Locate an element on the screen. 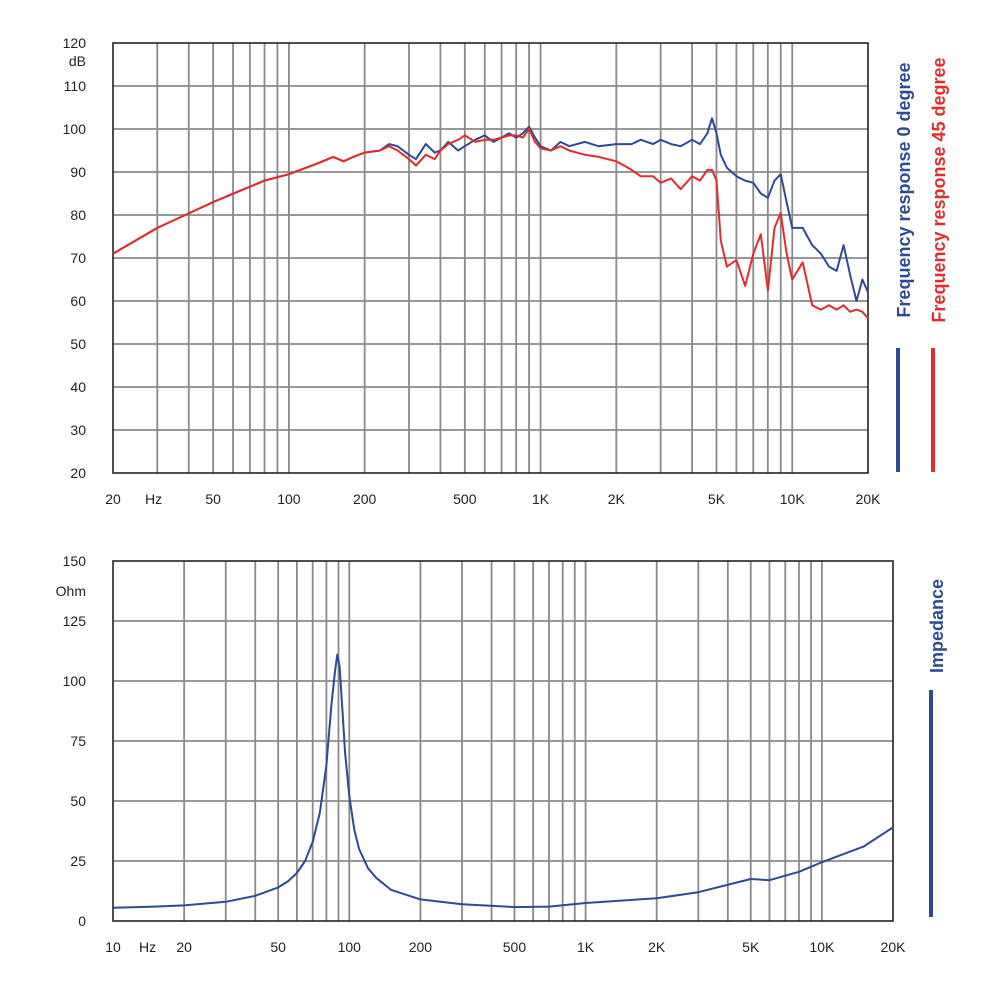 This screenshot has width=1000, height=1005. fr-y-tick-label: 30 is located at coordinates (78, 430).